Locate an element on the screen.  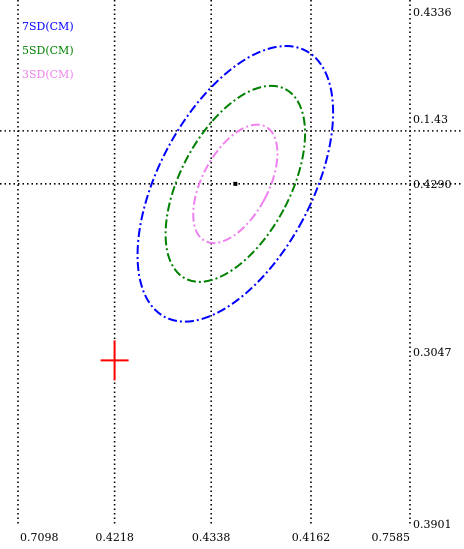
legend-entry-2: 3SD(CM) is located at coordinates (48, 74).